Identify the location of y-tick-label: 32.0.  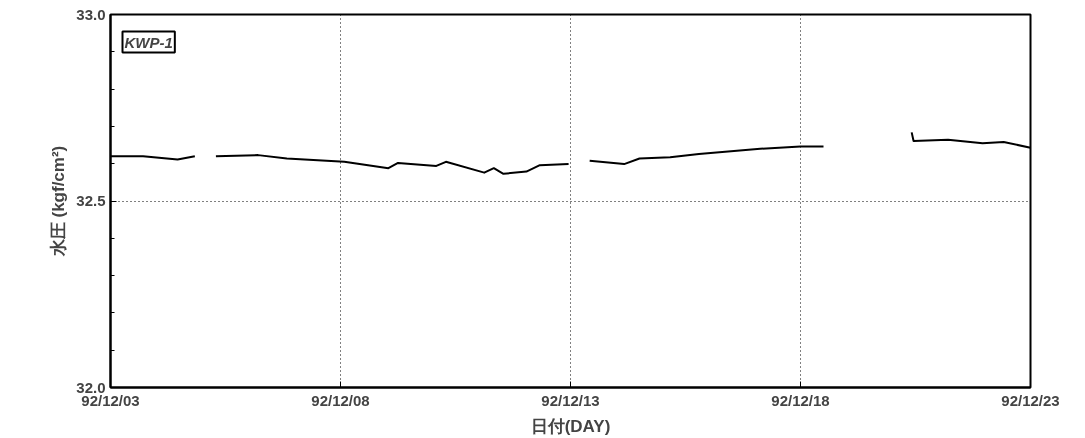
(91, 387).